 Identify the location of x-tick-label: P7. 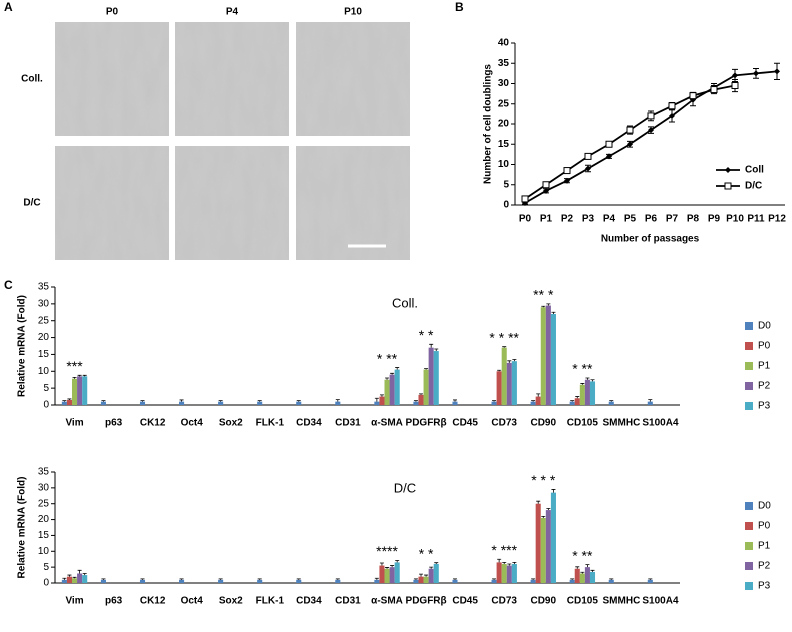
(672, 219).